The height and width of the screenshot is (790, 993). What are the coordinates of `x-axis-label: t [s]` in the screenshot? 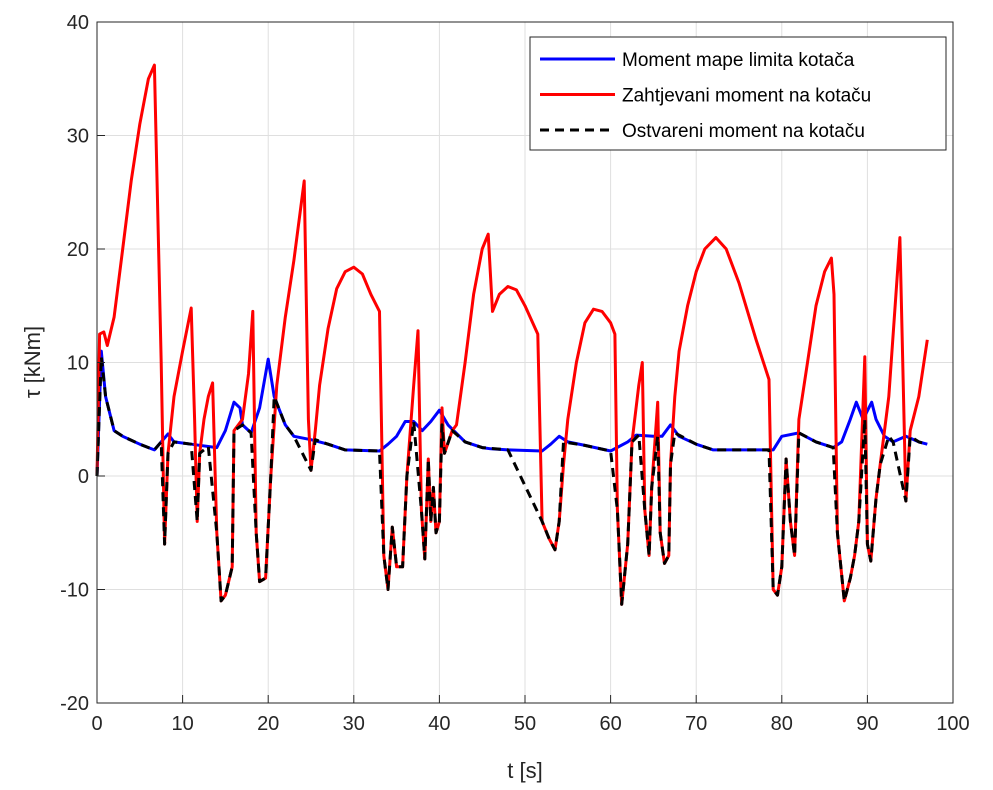 It's located at (524, 770).